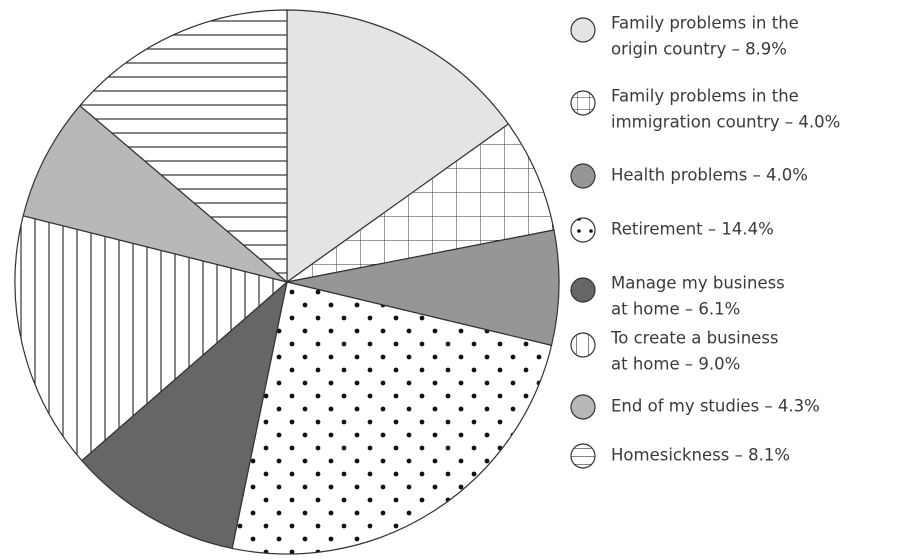 The image size is (911, 560). Describe the element at coordinates (715, 406) in the screenshot. I see `legend-label: End of my studies – 4.3%` at that location.